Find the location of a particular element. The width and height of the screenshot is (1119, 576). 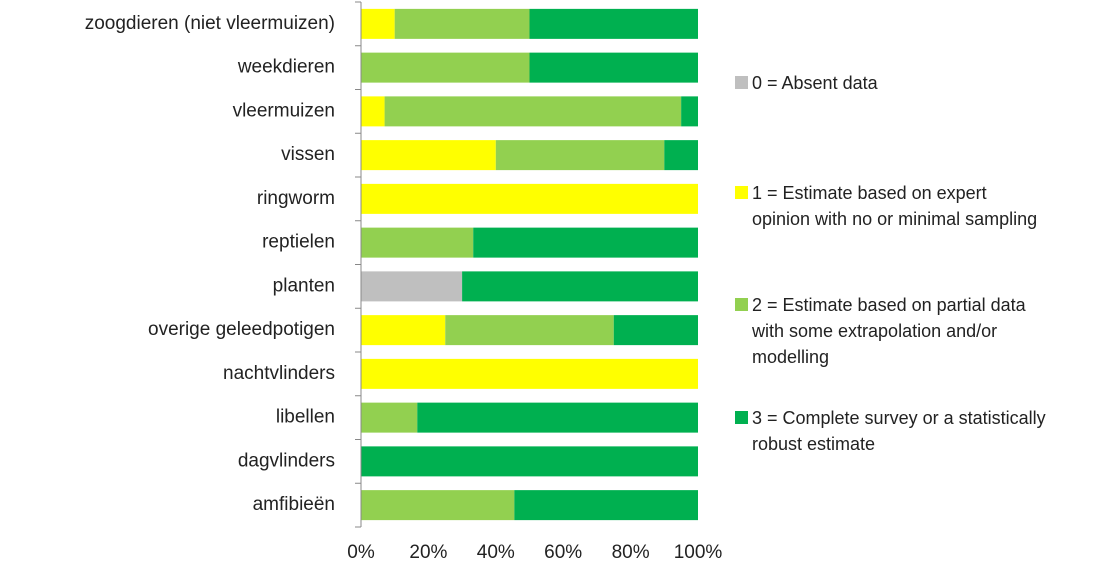

y-tick-label: zoogdieren (niet vleermuizen) is located at coordinates (210, 23).